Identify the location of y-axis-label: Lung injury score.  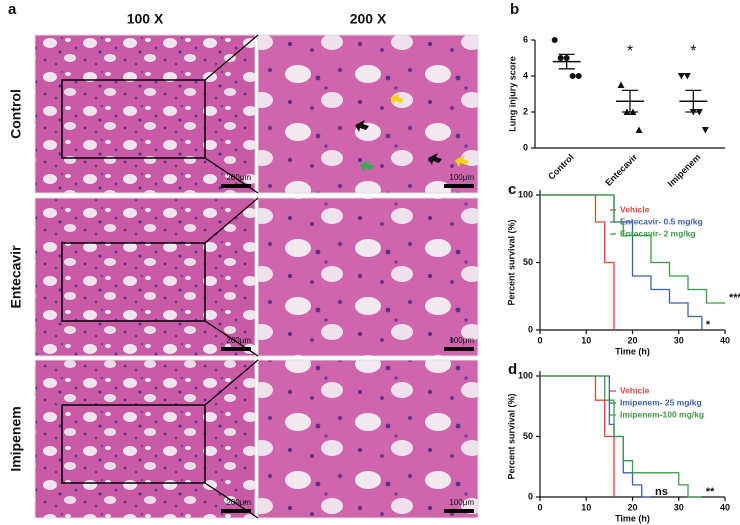
(512, 94).